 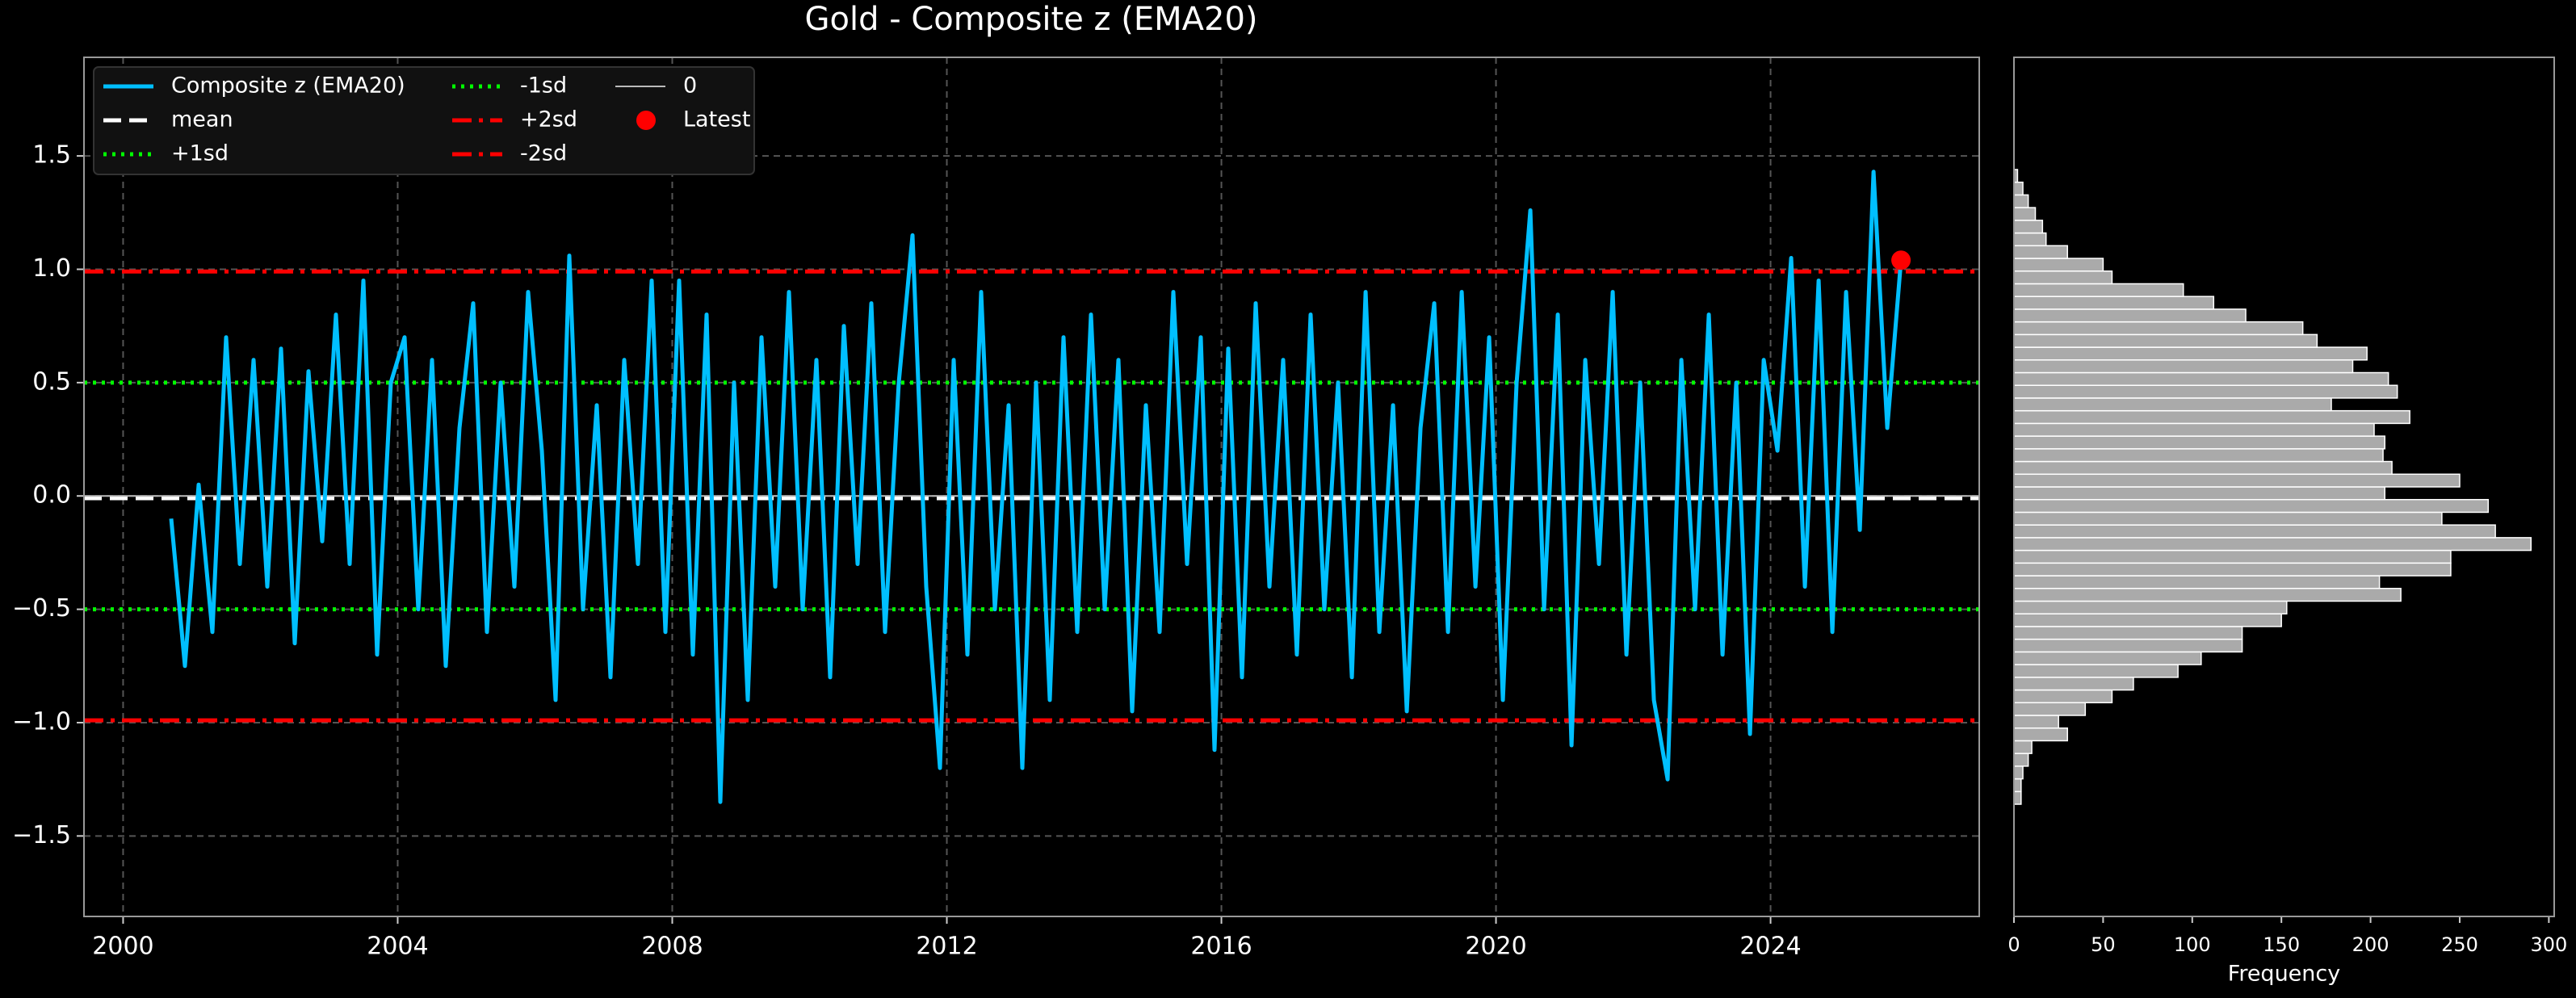 What do you see at coordinates (397, 947) in the screenshot?
I see `x-tick-label: 2004` at bounding box center [397, 947].